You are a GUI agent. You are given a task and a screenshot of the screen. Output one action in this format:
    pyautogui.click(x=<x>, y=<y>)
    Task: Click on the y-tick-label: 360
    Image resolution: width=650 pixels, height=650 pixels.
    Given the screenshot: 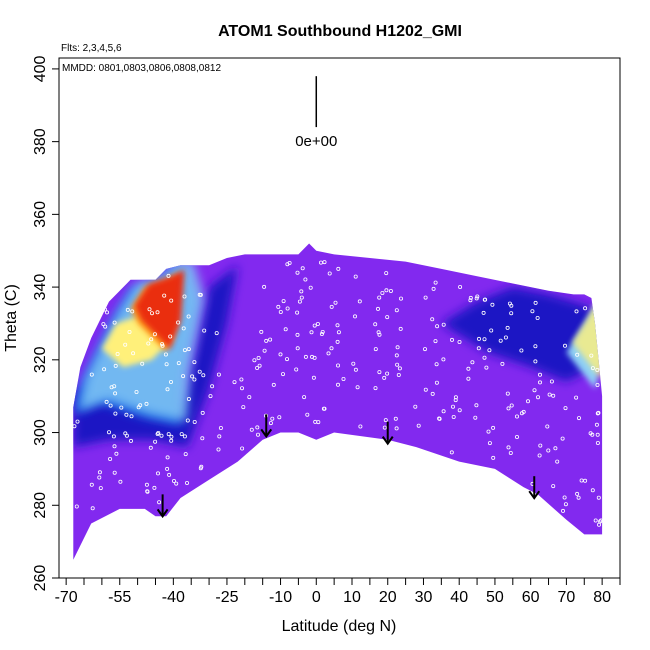 What is the action you would take?
    pyautogui.click(x=40, y=214)
    